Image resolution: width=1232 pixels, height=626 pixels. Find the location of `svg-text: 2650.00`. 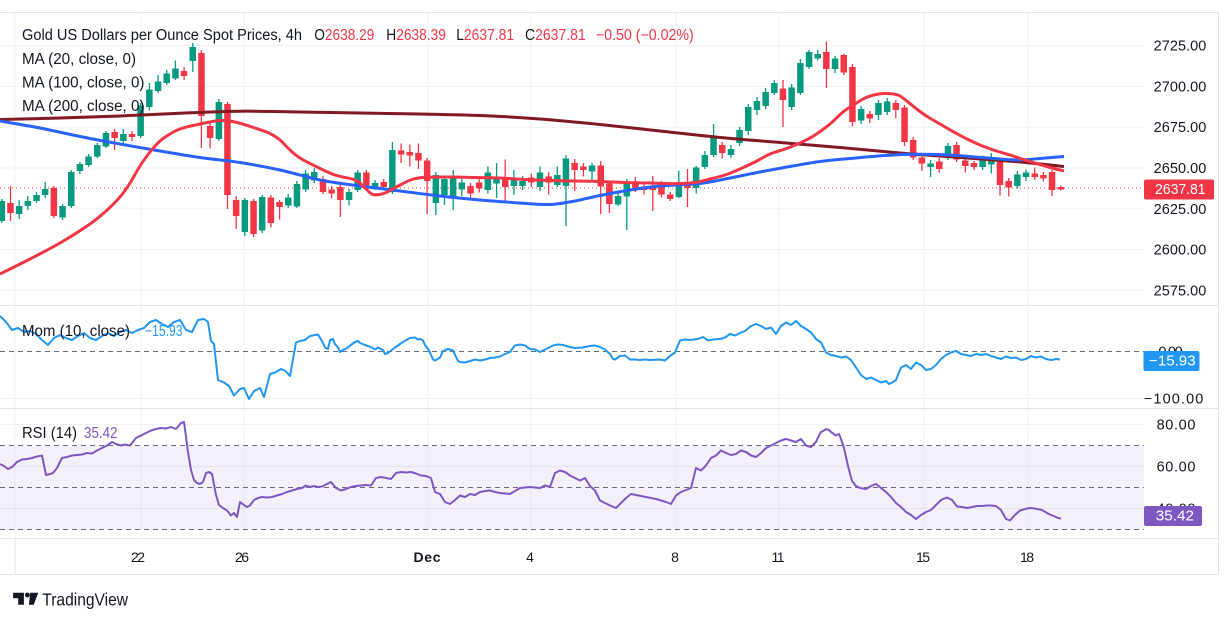

svg-text: 2650.00 is located at coordinates (1180, 169).